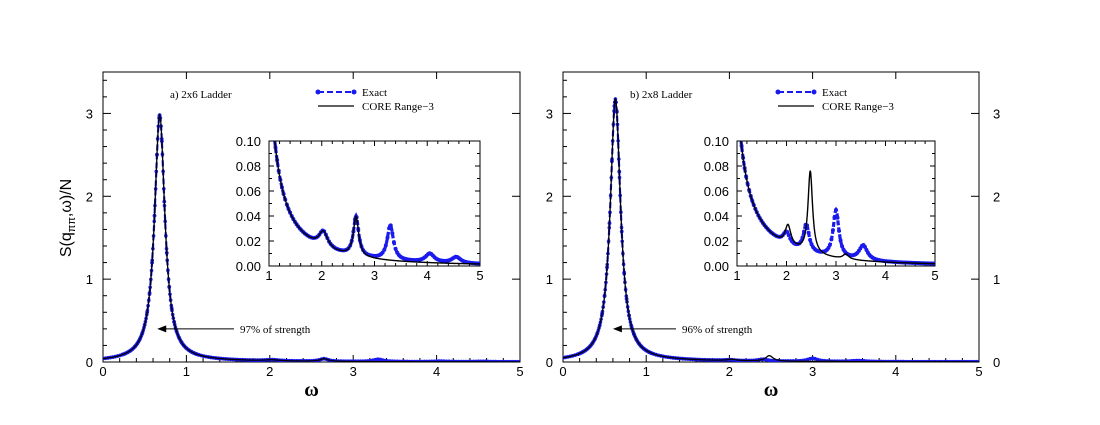 The image size is (1100, 425). I want to click on y-tick-label-right: 2, so click(996, 196).